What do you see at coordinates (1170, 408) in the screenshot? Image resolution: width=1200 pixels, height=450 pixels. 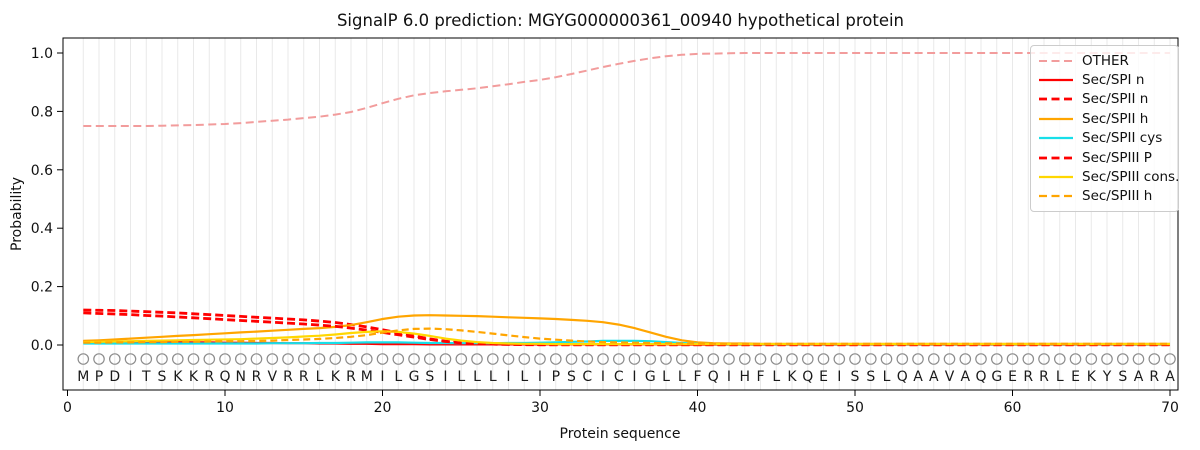 I see `x-tick-label: 70` at bounding box center [1170, 408].